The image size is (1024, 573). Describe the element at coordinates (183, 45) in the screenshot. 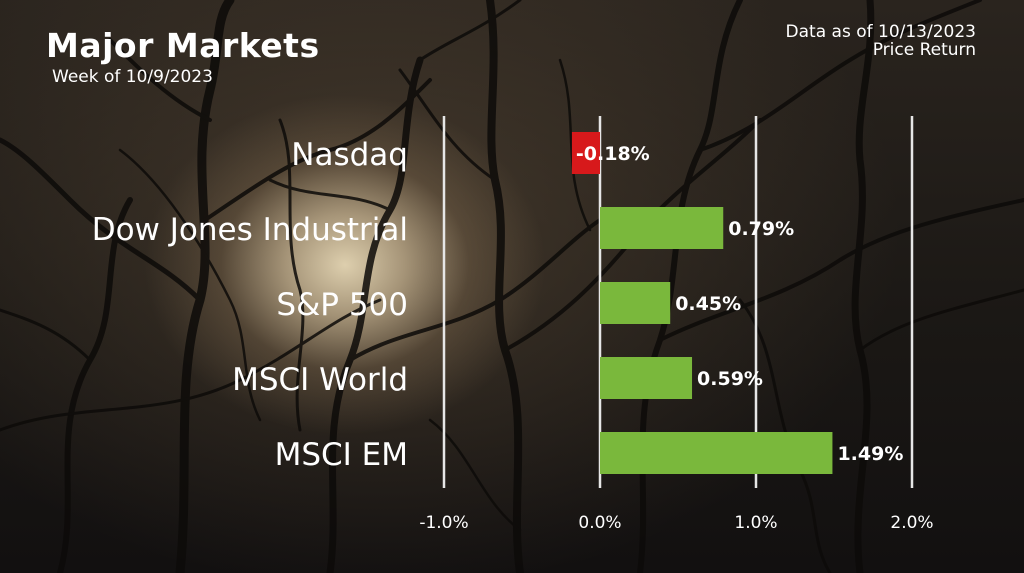

I see `chart-title: Major Markets` at that location.